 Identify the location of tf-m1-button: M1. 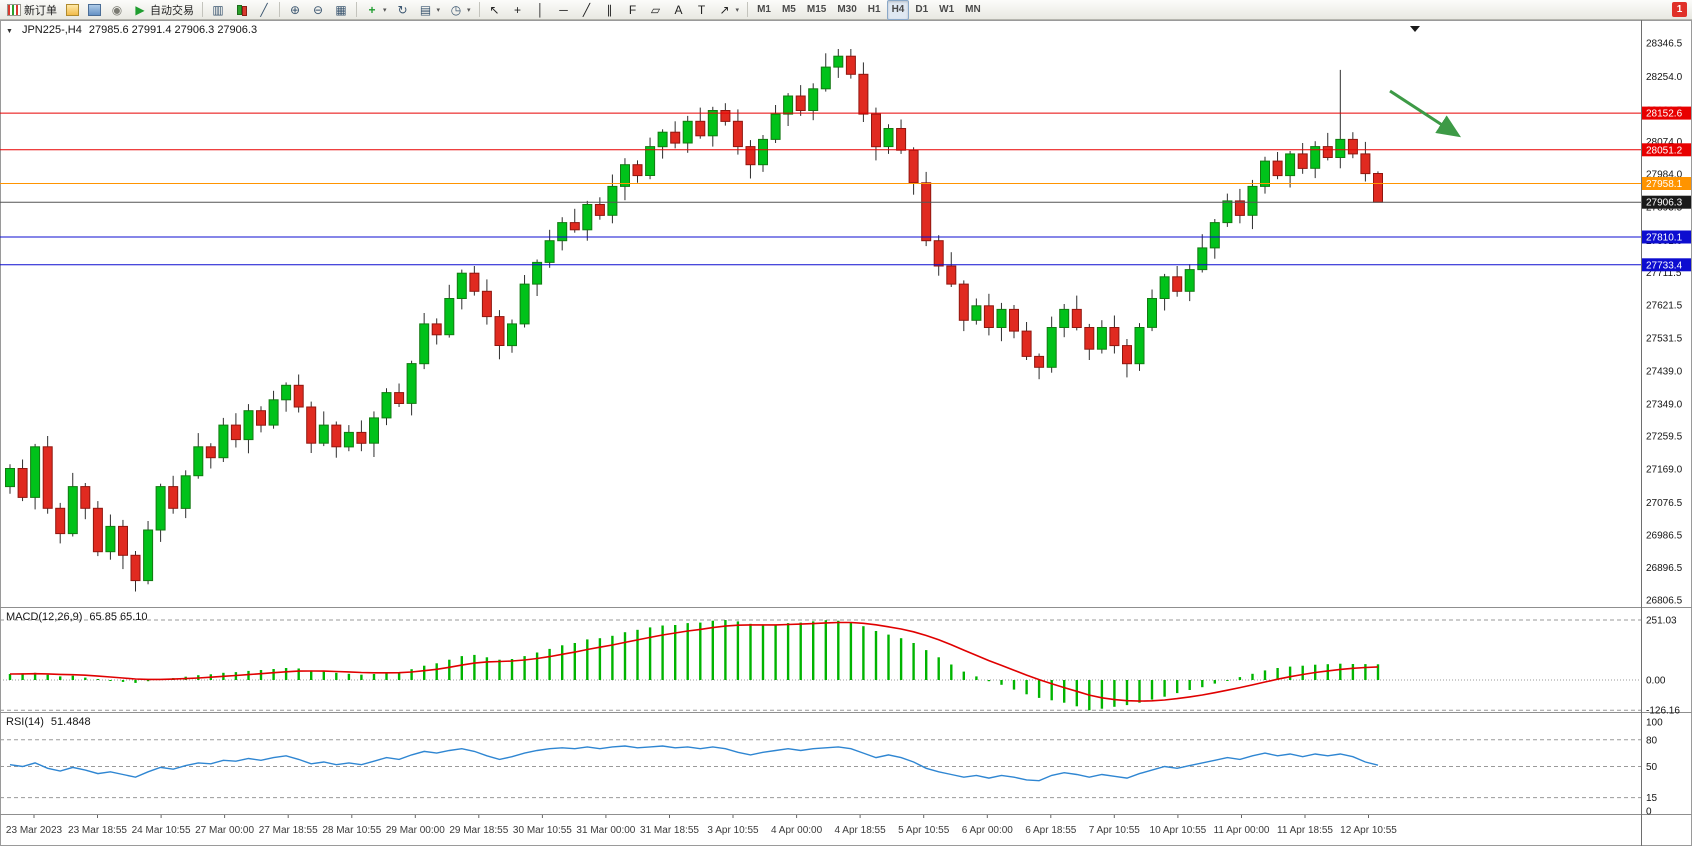
(764, 10).